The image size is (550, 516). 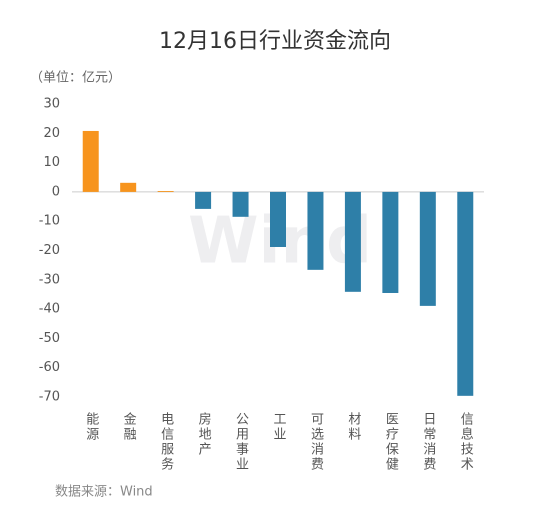 I want to click on y-tick-label: -70, so click(x=49, y=397).